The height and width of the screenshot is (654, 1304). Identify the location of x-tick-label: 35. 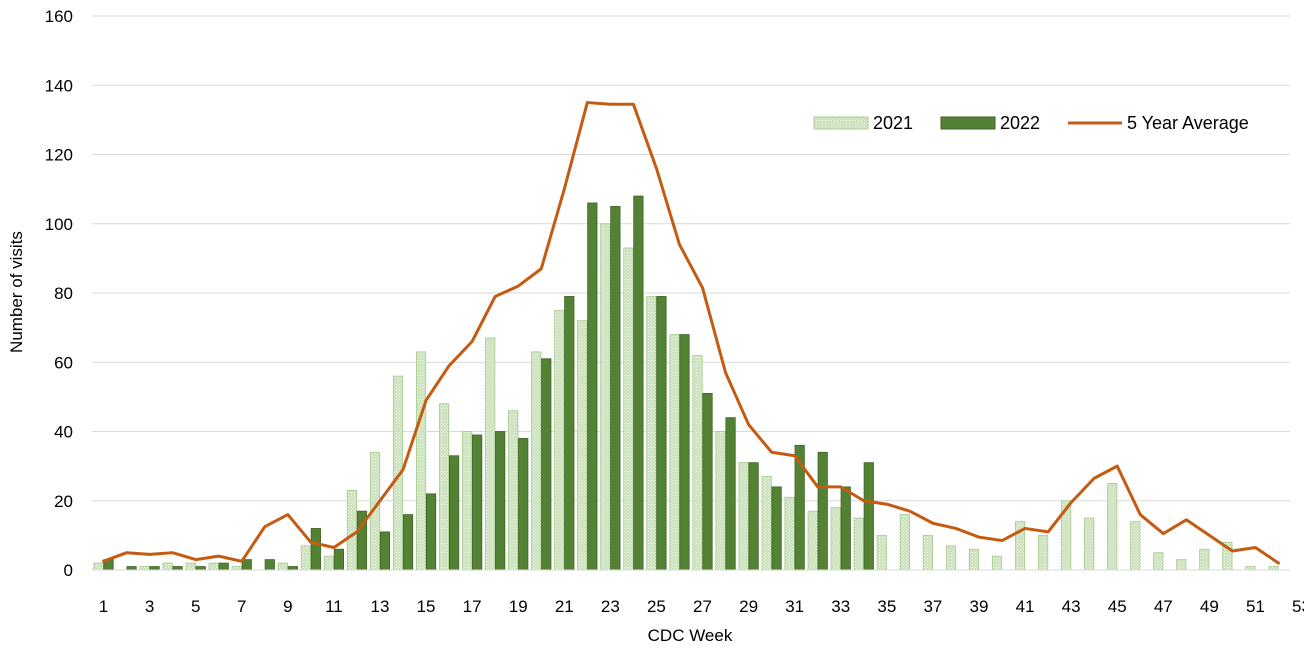
(886, 606).